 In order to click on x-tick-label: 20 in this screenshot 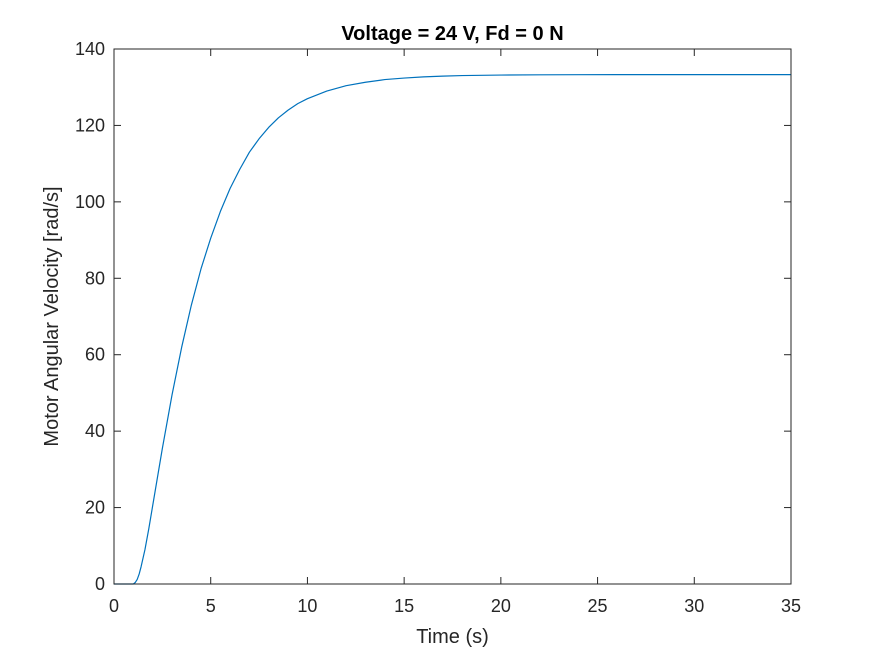, I will do `click(501, 606)`.